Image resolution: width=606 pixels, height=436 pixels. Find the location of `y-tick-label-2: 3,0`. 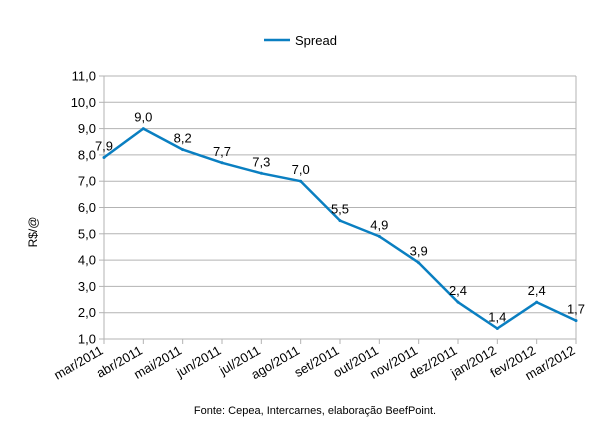

y-tick-label-2: 3,0 is located at coordinates (87, 286).